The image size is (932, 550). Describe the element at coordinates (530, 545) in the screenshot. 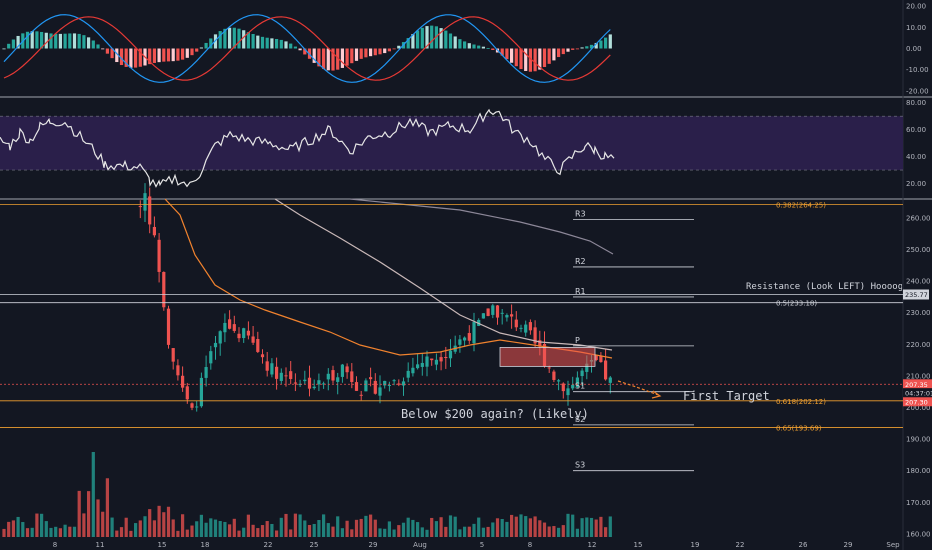

I see `time-tick-label: 8` at that location.